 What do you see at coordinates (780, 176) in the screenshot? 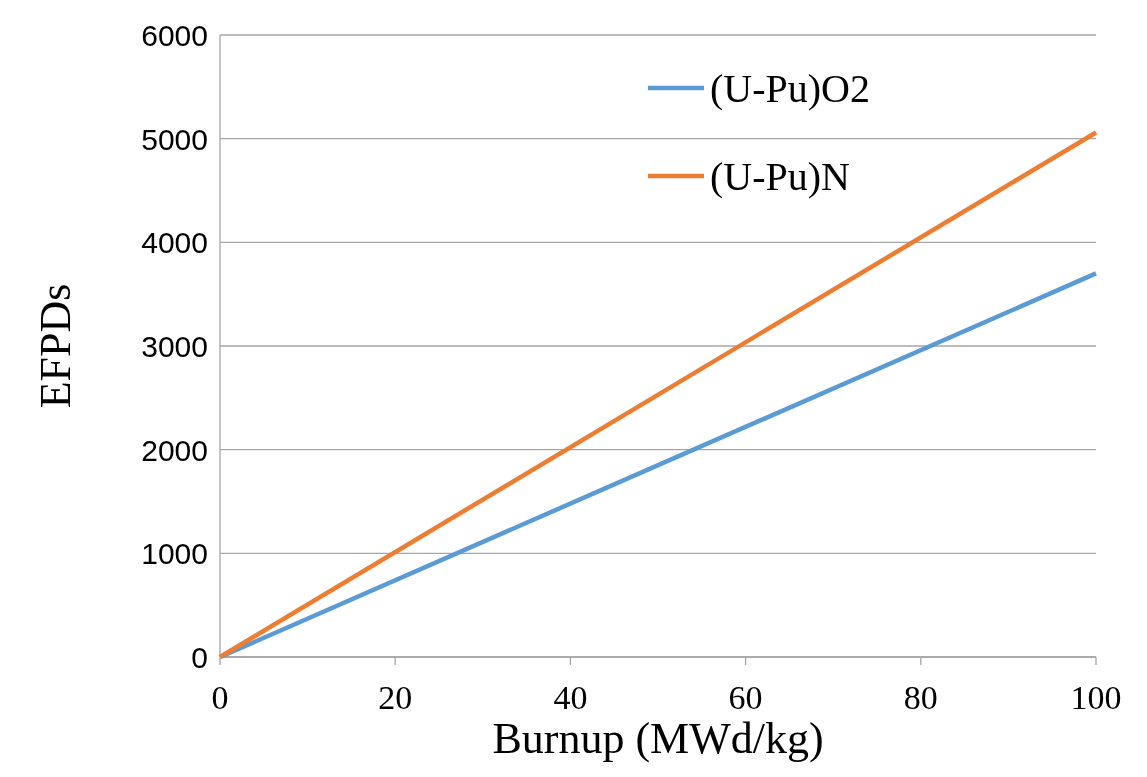
I see `legend-label: (U-Pu)N` at bounding box center [780, 176].